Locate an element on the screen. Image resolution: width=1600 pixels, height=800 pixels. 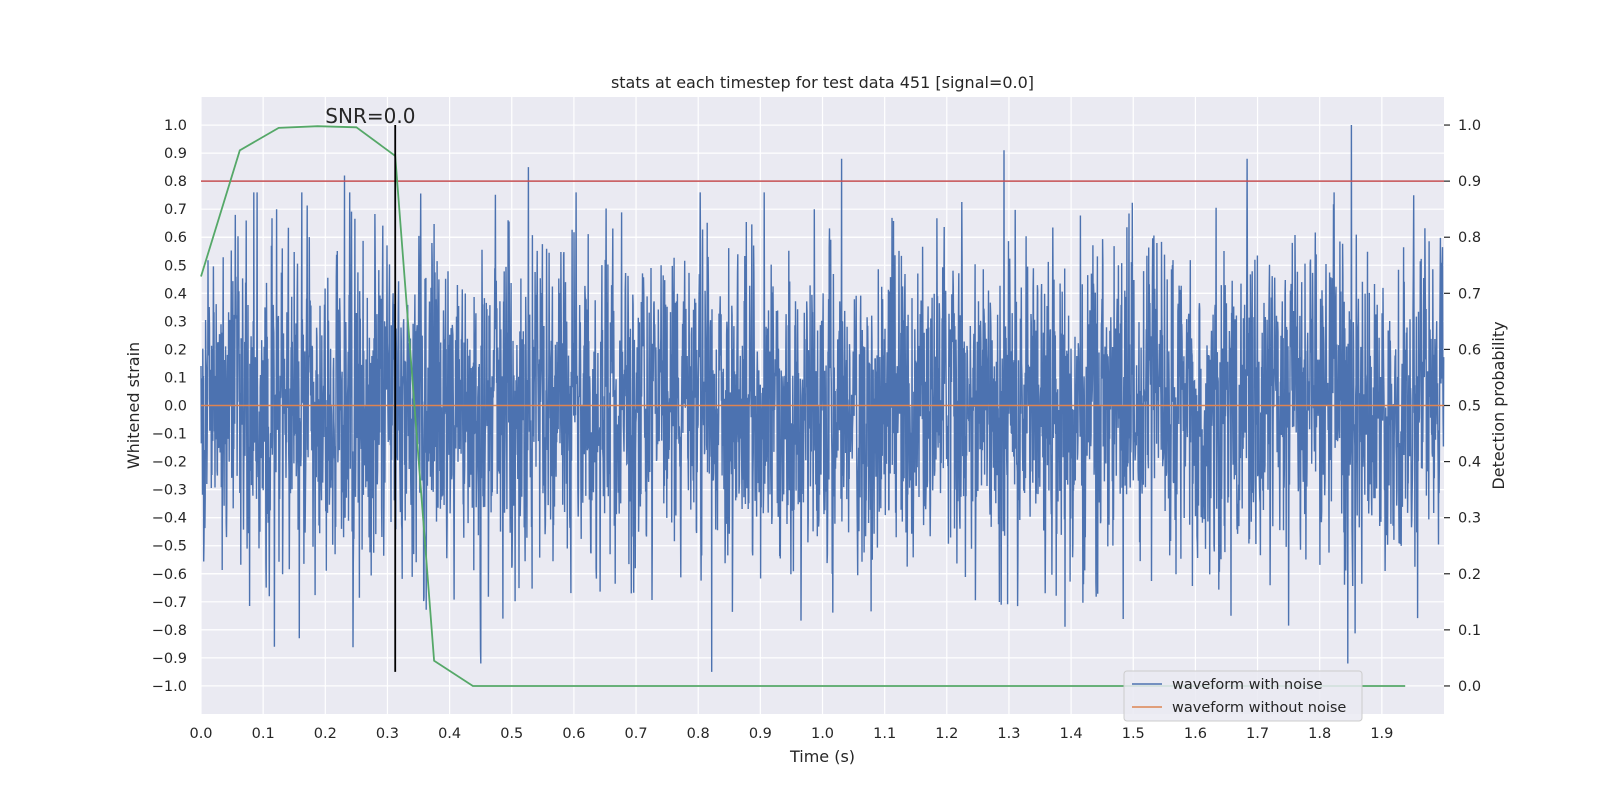
y-tick-label: 0.0 is located at coordinates (175, 407).